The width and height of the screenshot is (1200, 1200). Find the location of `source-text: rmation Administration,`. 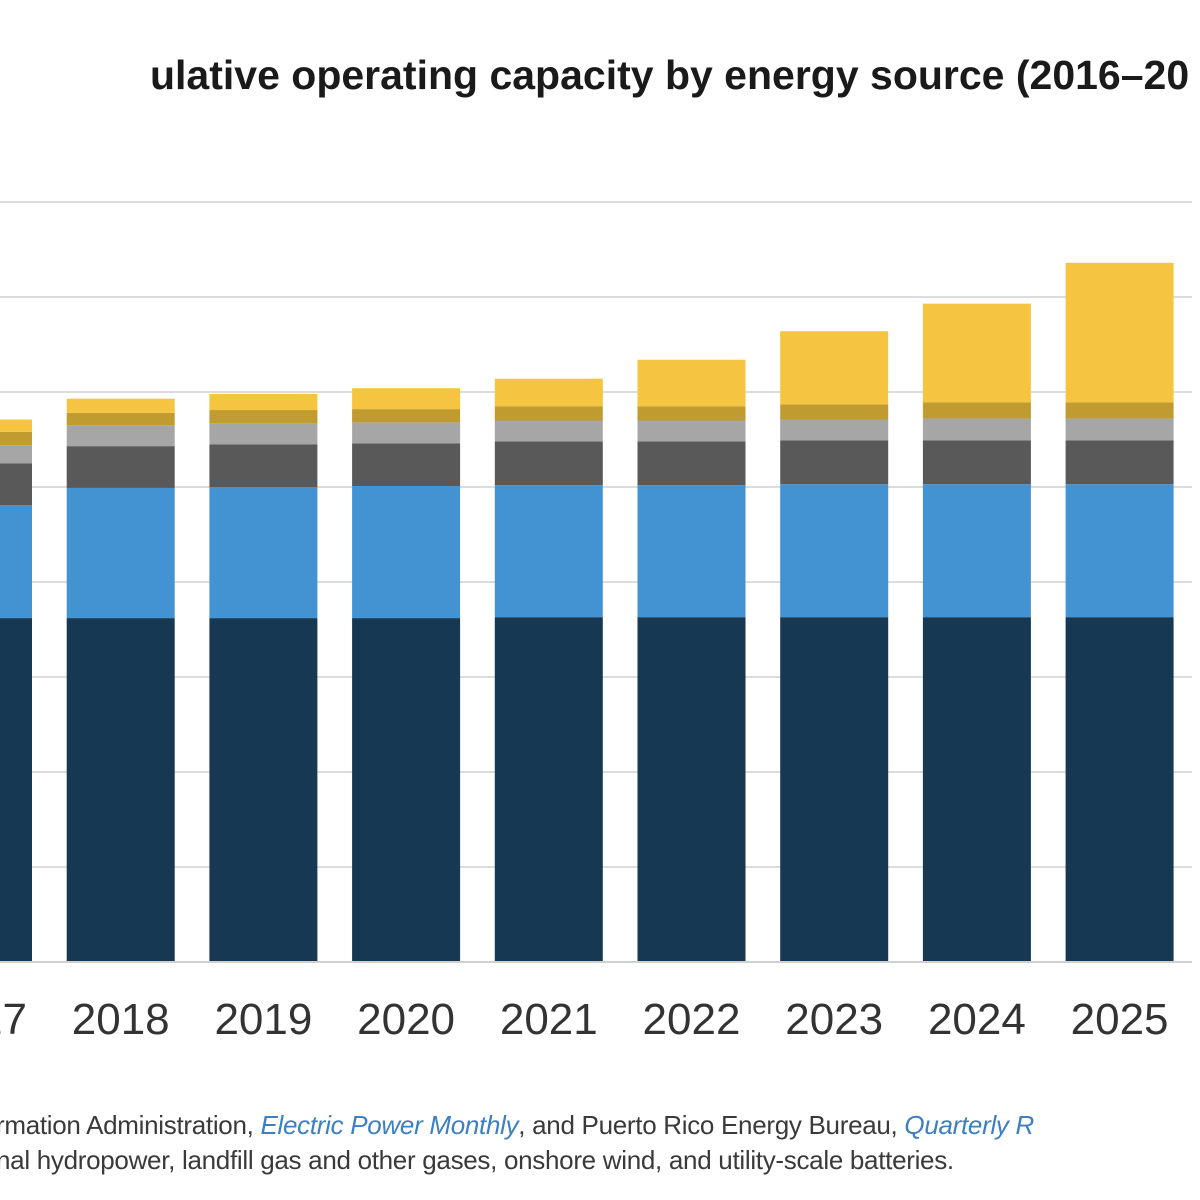

source-text: rmation Administration, is located at coordinates (130, 1125).